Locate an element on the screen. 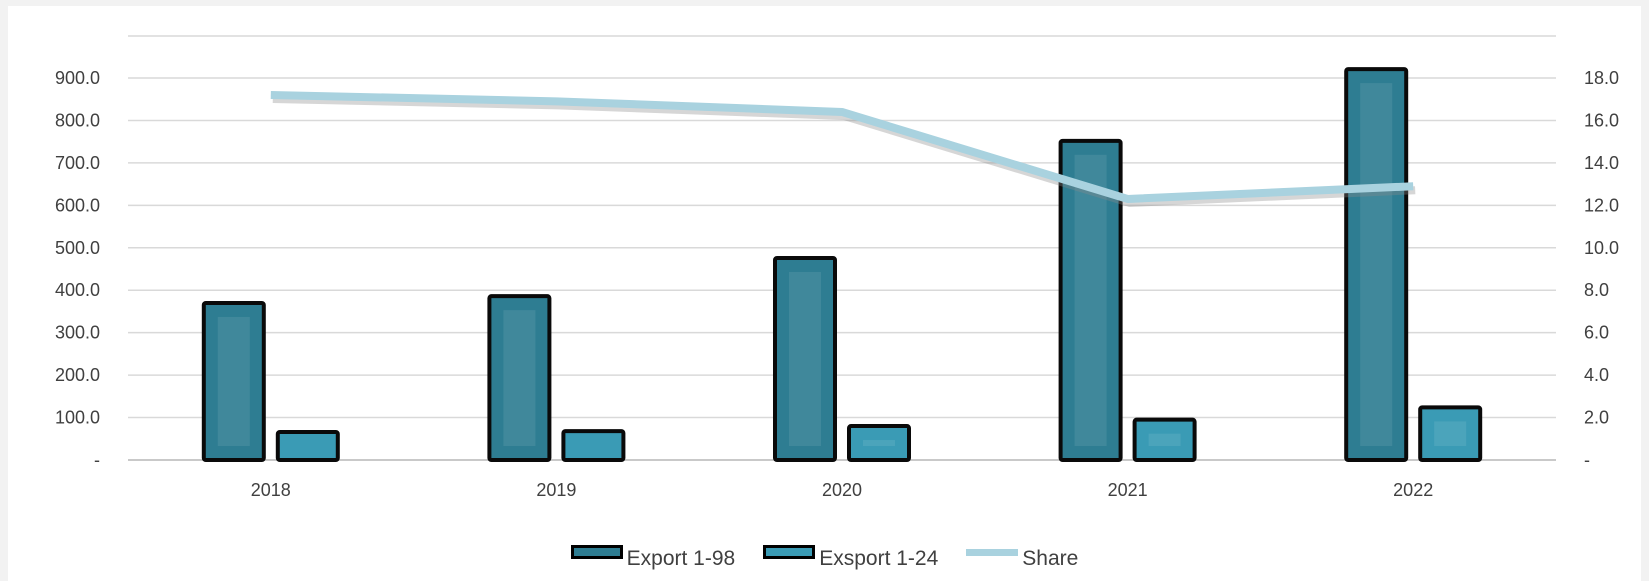  y-left-tick-label: - is located at coordinates (97, 460).